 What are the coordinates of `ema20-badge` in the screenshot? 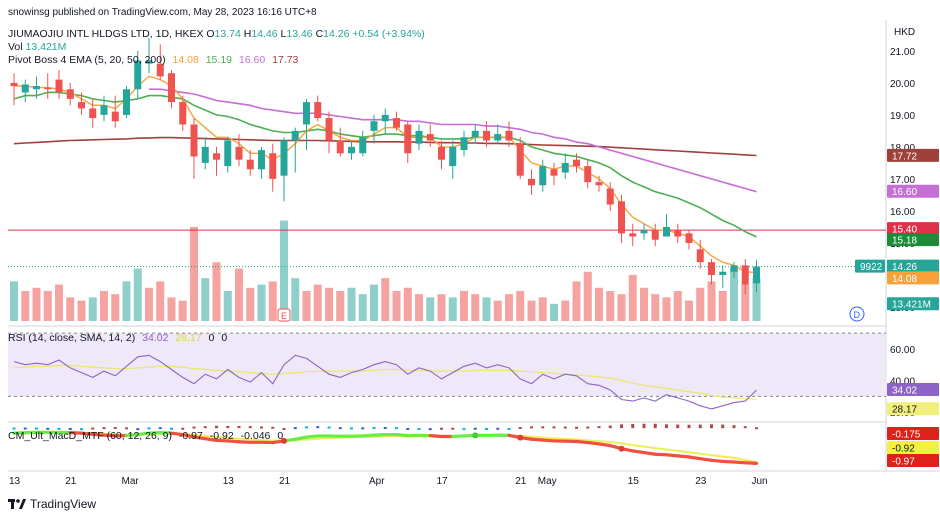 It's located at (913, 240).